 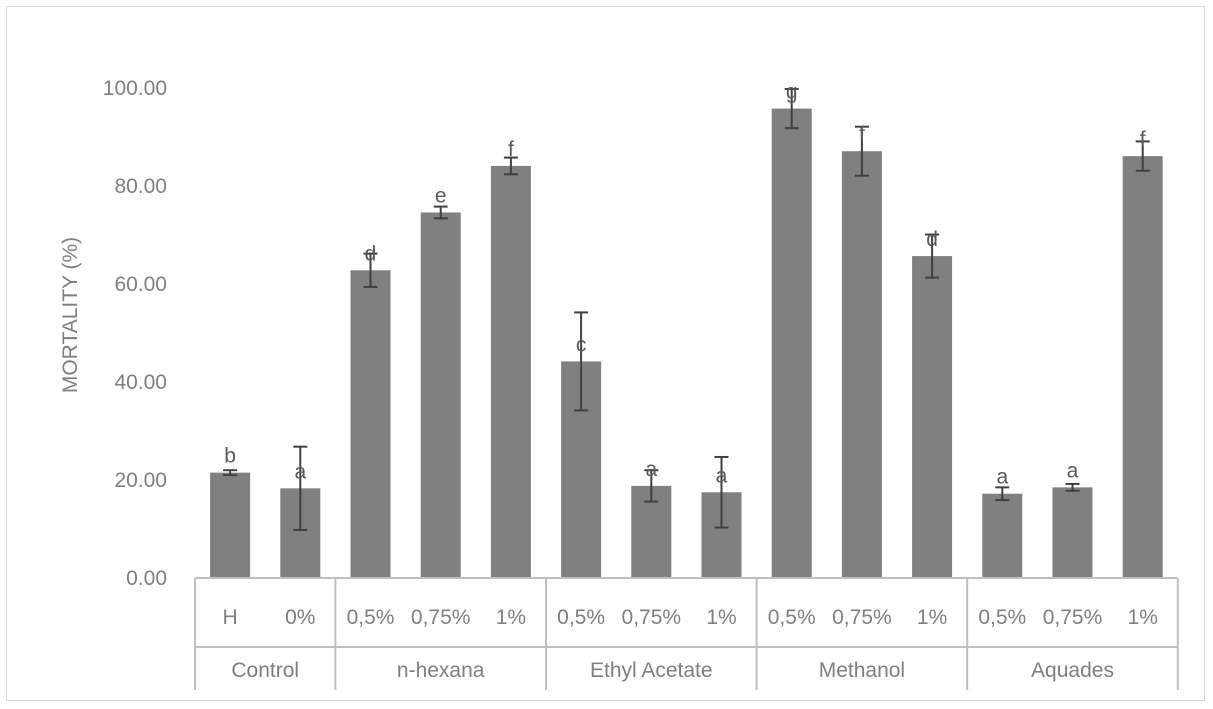 I want to click on x-group-label: Ethyl Acetate, so click(x=651, y=670).